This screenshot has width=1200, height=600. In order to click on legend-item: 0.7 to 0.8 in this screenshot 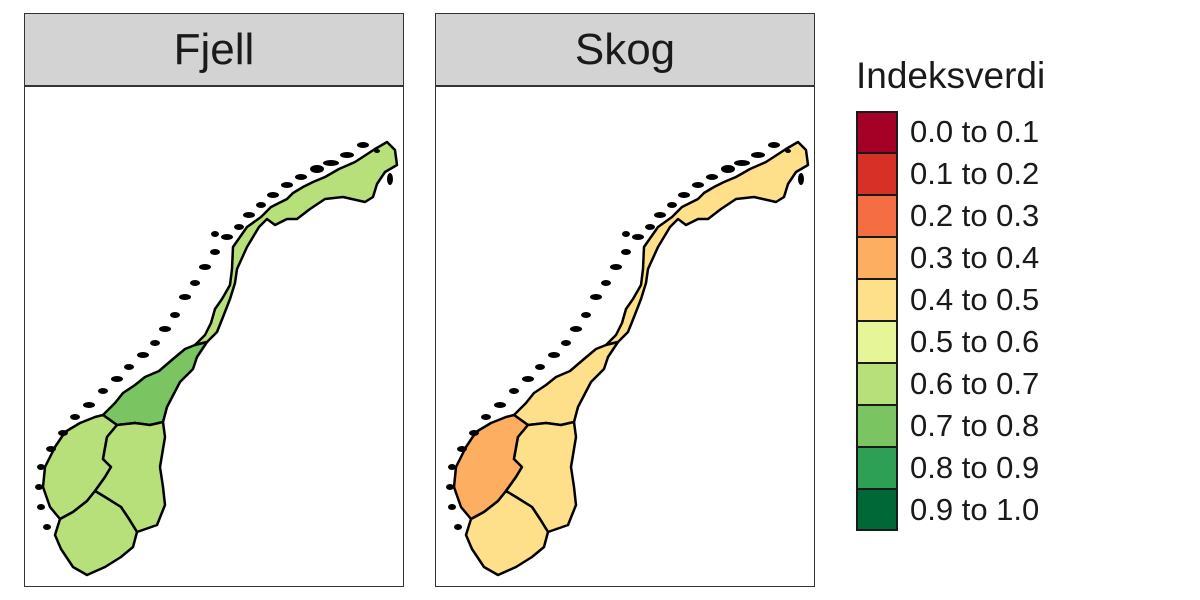, I will do `click(950, 426)`.